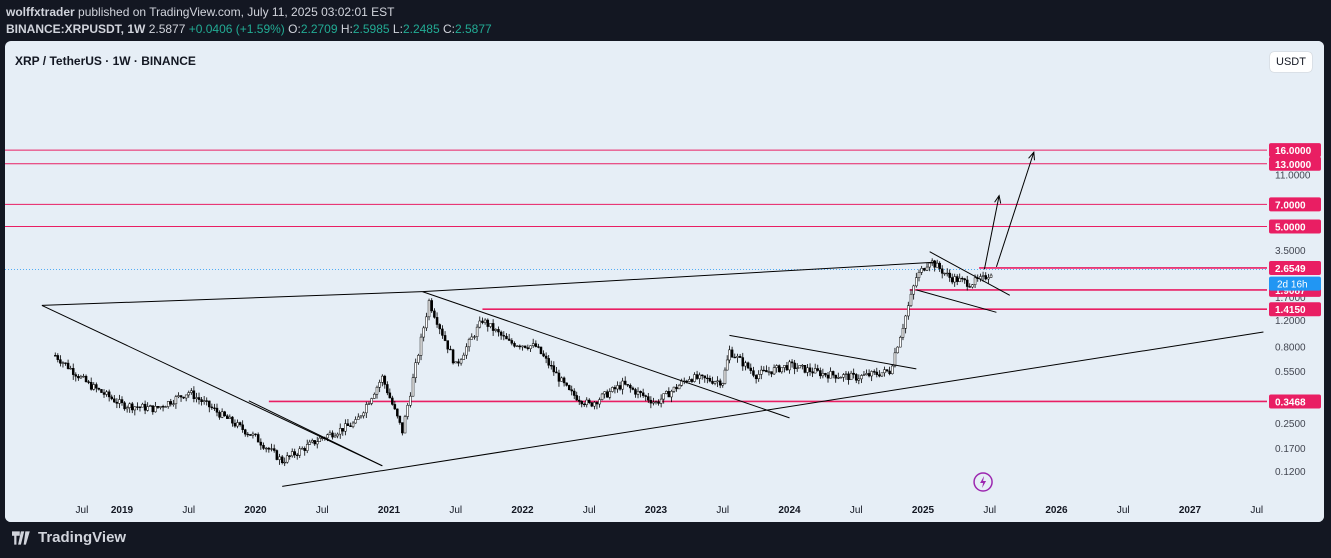 Image resolution: width=1331 pixels, height=558 pixels. Describe the element at coordinates (255, 510) in the screenshot. I see `x-tick-label: 2020` at that location.